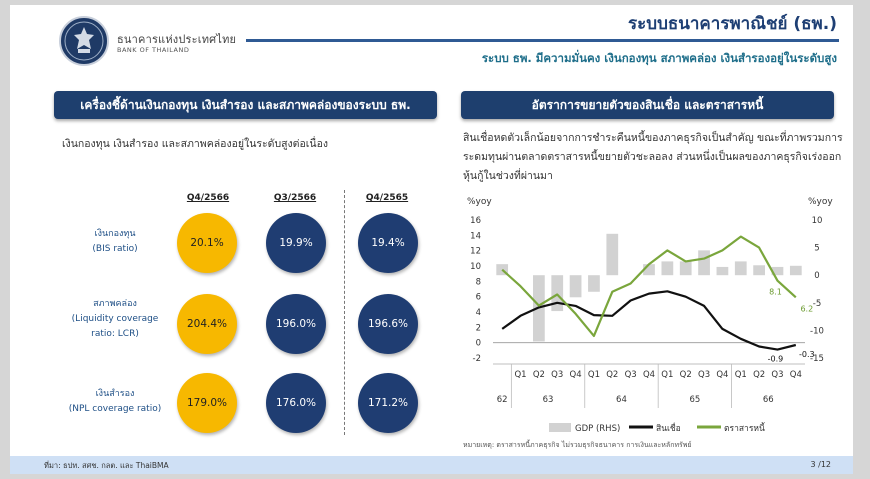 This screenshot has height=479, width=870. Describe the element at coordinates (475, 267) in the screenshot. I see `left-tick-label: 10` at that location.